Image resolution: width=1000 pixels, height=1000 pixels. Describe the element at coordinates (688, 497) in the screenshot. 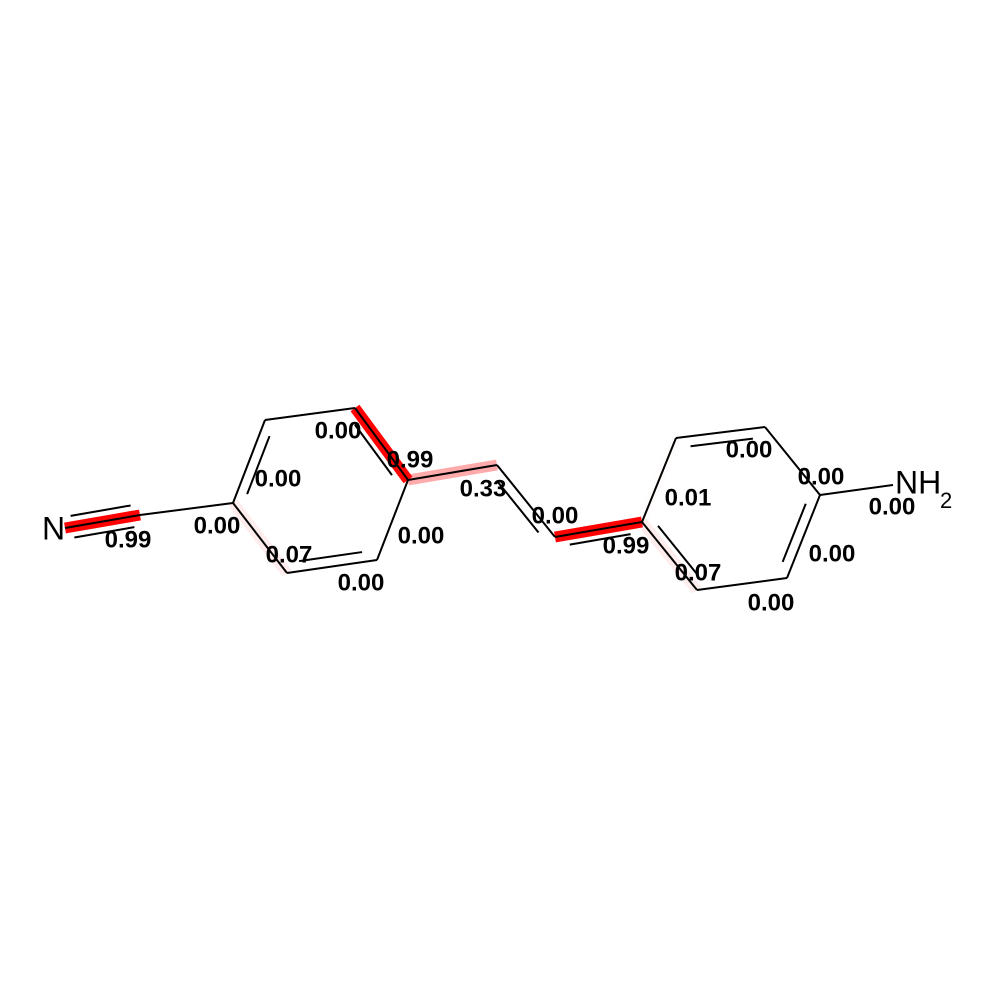

I see `bond-label: 0.01` at that location.